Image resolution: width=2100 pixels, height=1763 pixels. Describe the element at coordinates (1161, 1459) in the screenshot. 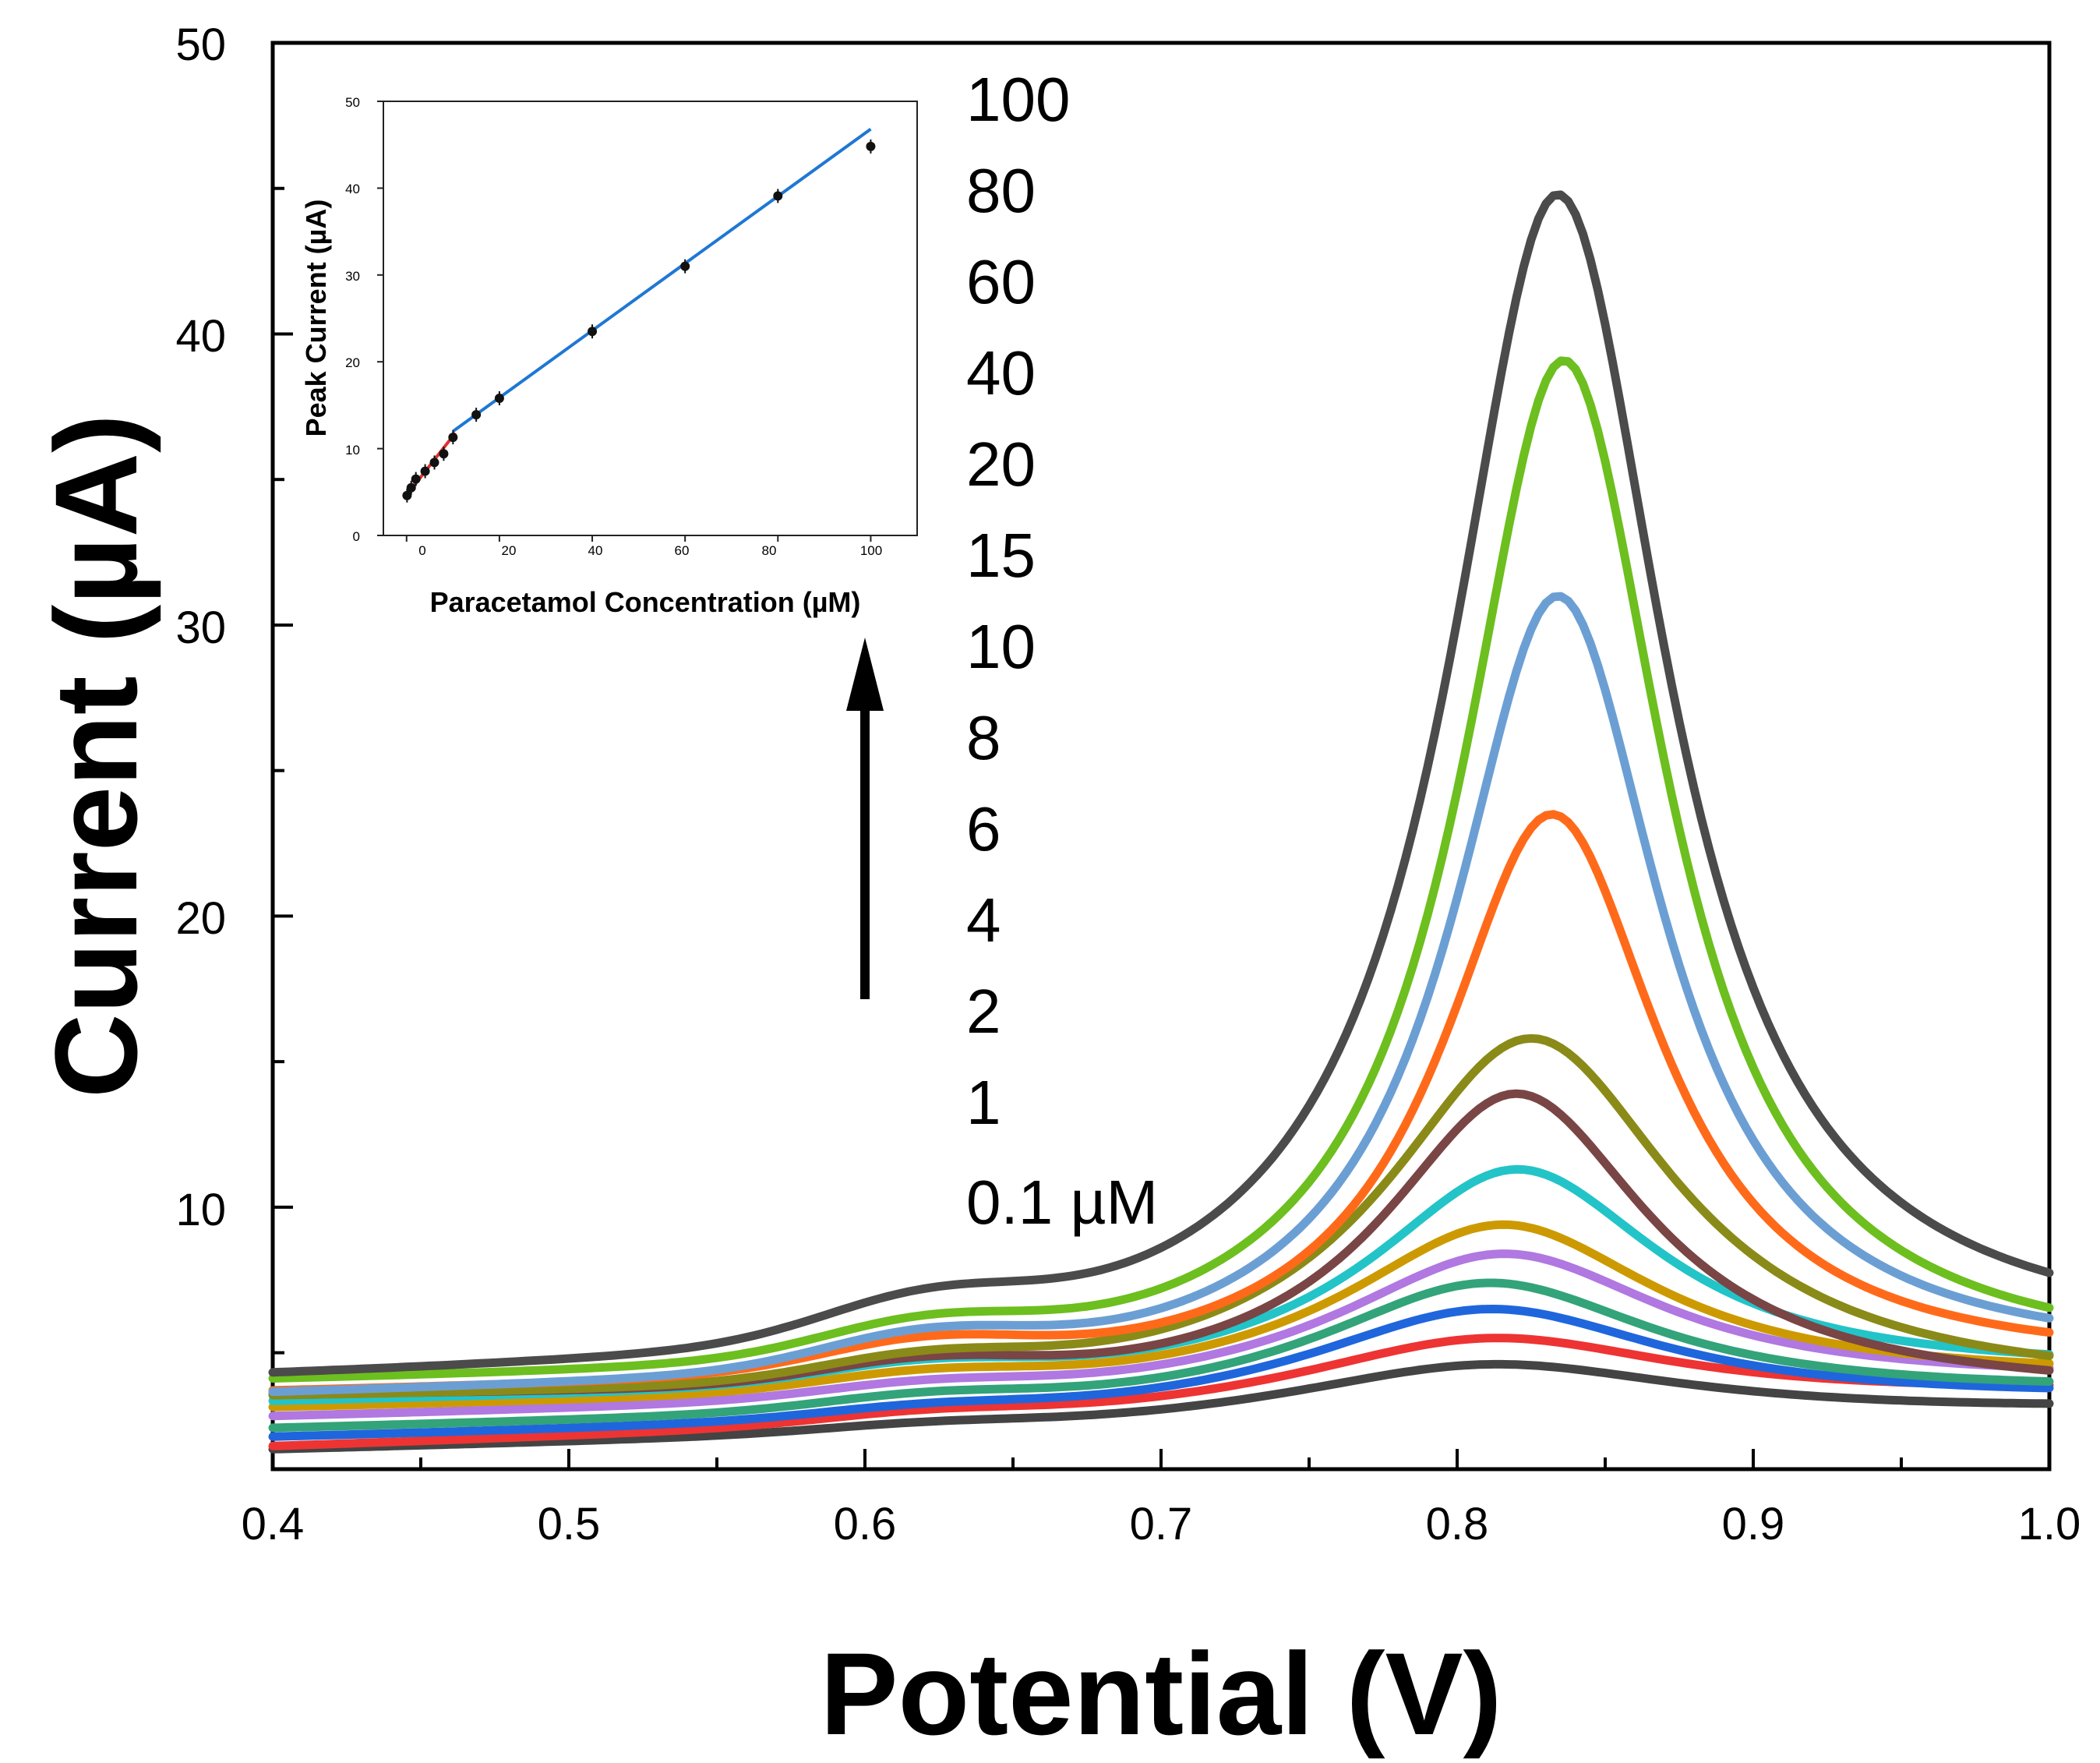

I see `main-x-ticks` at that location.